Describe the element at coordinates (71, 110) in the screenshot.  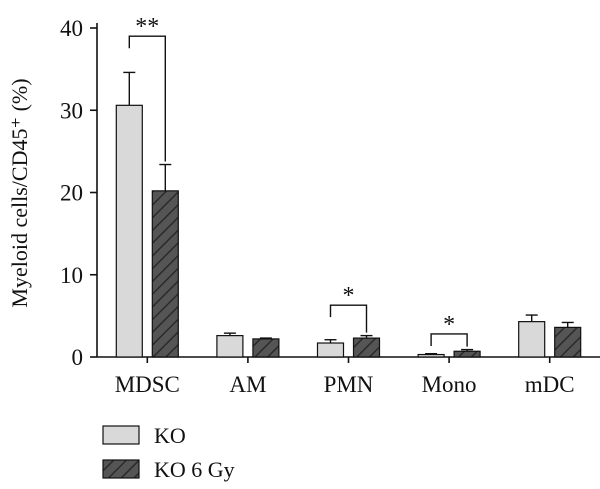
I see `y-tick-label: 30` at that location.